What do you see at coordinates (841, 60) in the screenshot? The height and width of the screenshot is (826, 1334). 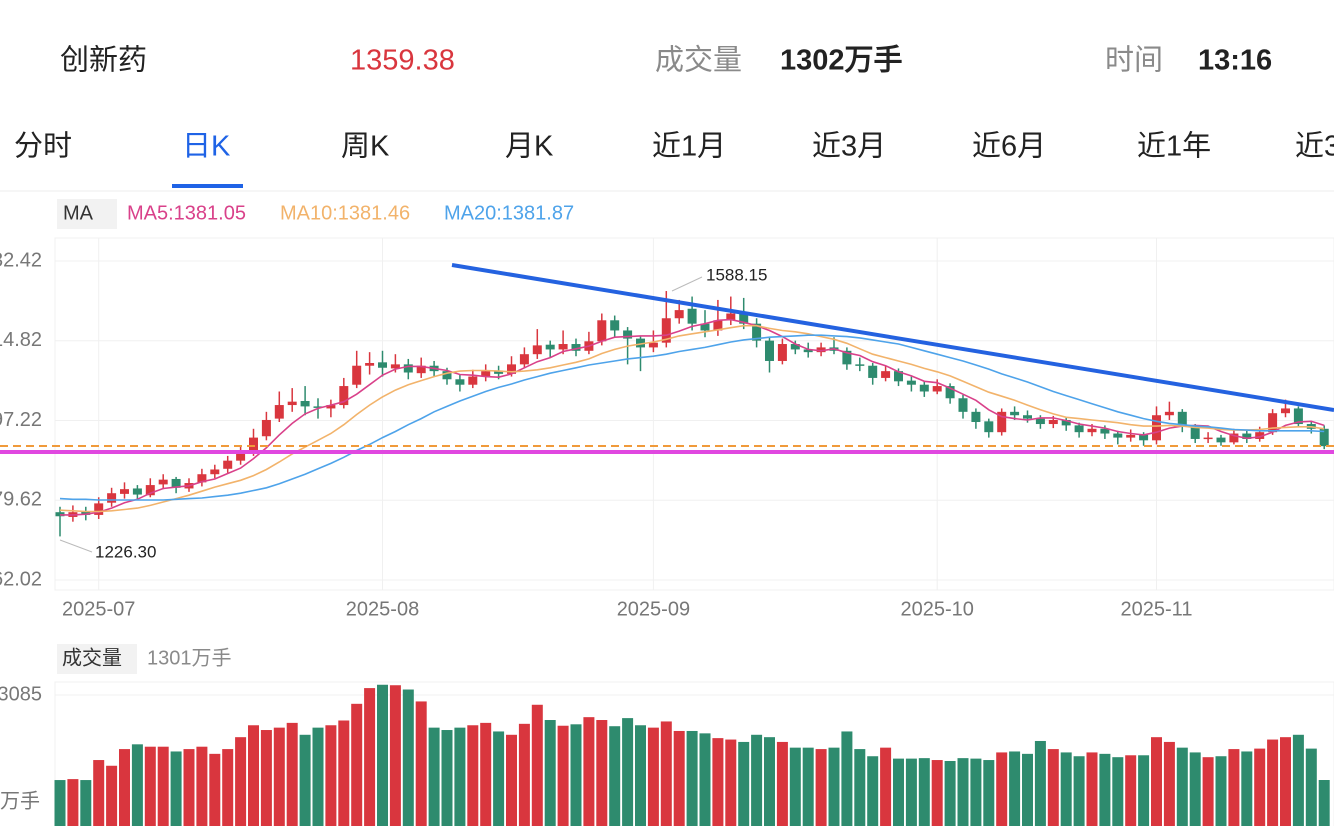 I see `volume: 1302万手` at bounding box center [841, 60].